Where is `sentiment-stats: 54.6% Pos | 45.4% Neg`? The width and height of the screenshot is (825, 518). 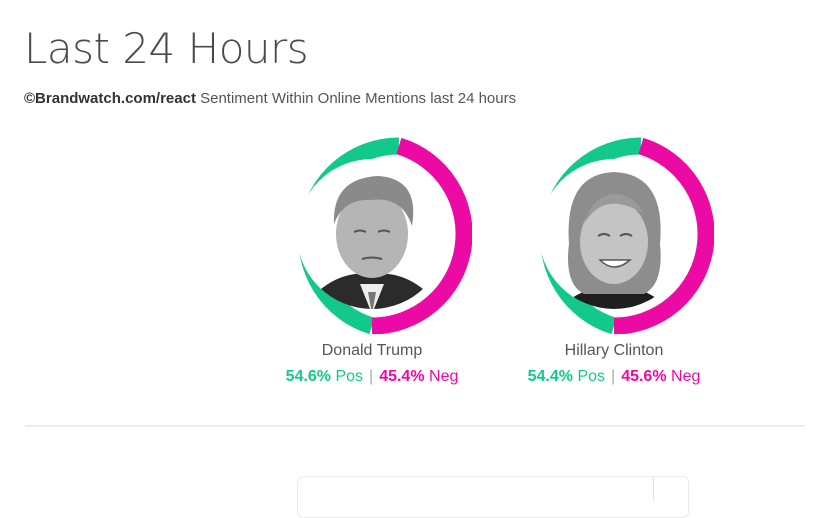 sentiment-stats: 54.6% Pos | 45.4% Neg is located at coordinates (372, 377).